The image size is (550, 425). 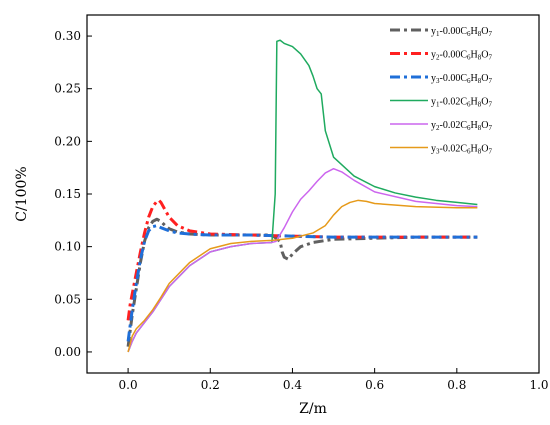 What do you see at coordinates (22, 193) in the screenshot?
I see `y-axis-title: C/100%` at bounding box center [22, 193].